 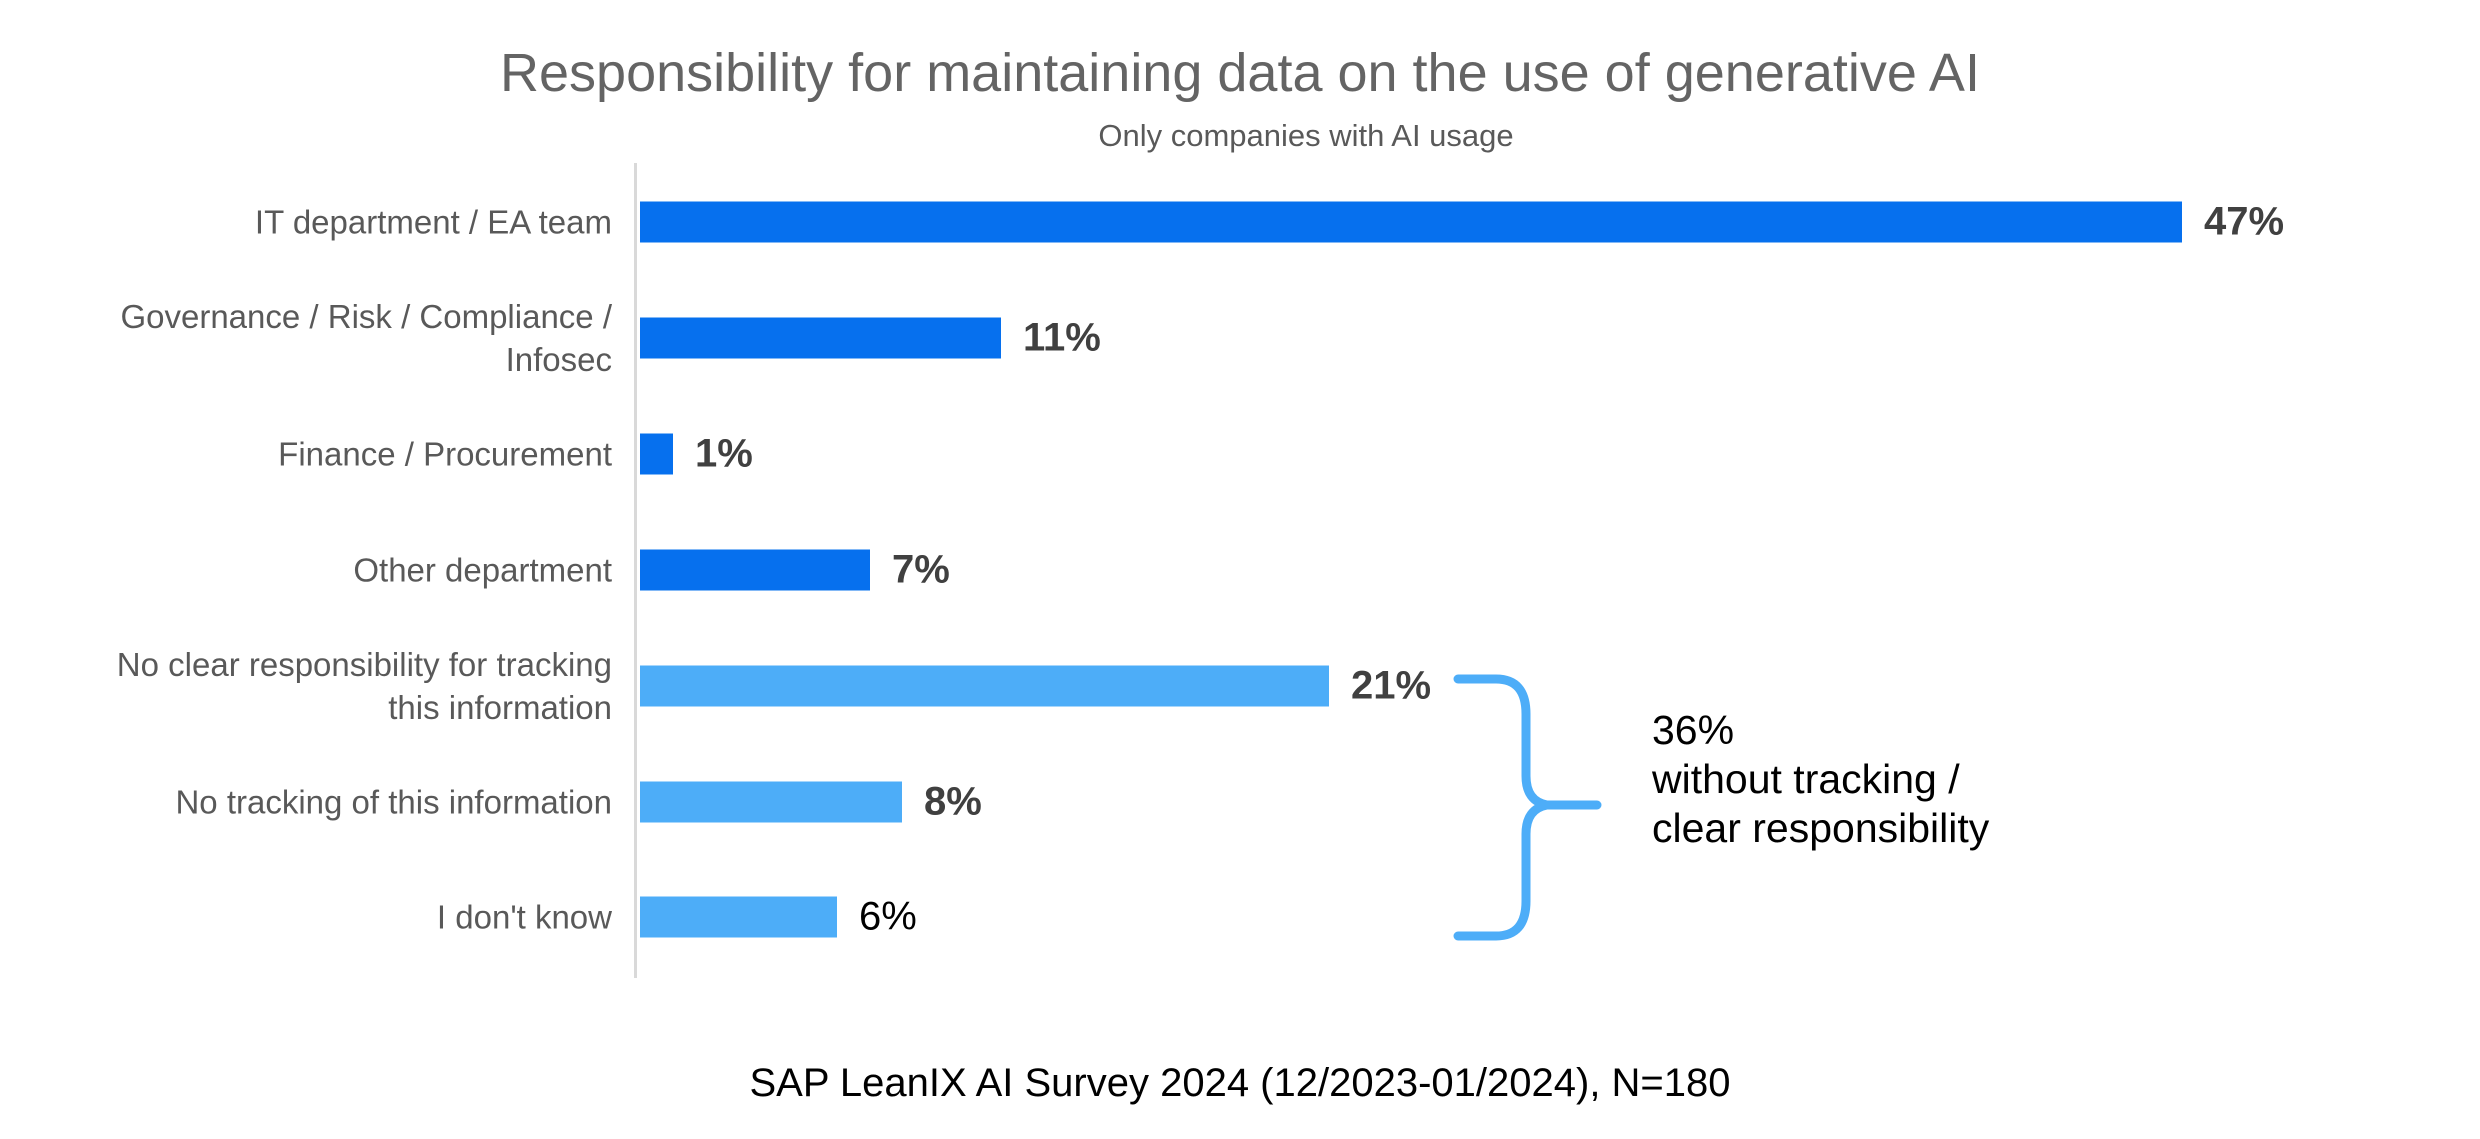 What do you see at coordinates (445, 454) in the screenshot?
I see `category-label: Finance / Procurement` at bounding box center [445, 454].